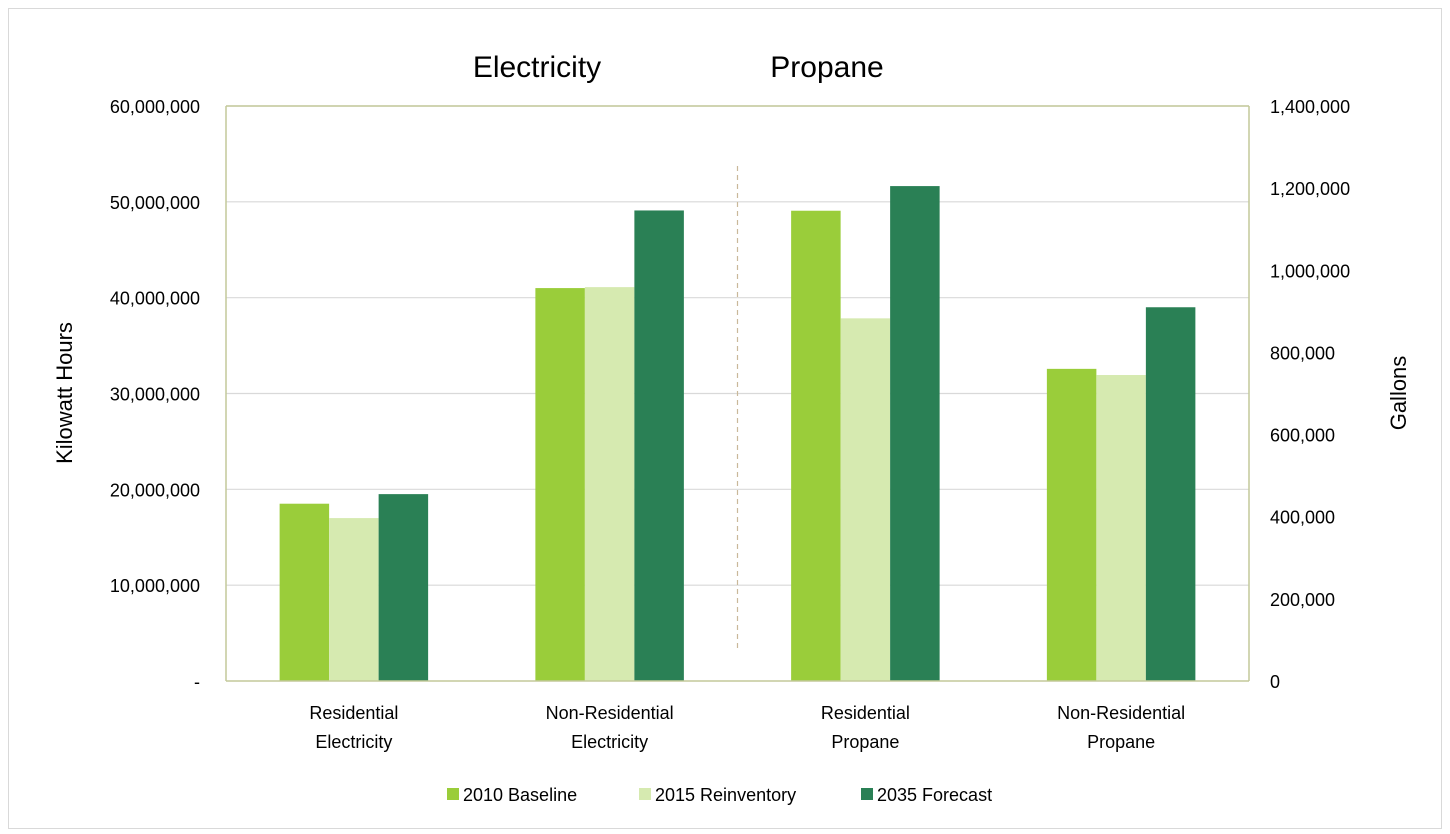 The width and height of the screenshot is (1450, 834). What do you see at coordinates (1275, 682) in the screenshot?
I see `right-tick-label: 0` at bounding box center [1275, 682].